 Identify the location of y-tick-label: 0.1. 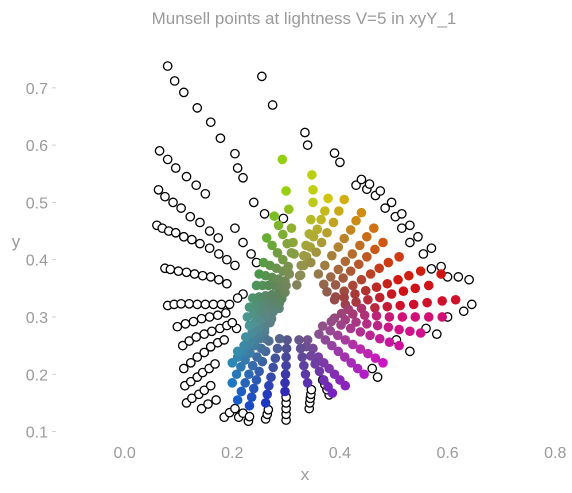
(37, 433).